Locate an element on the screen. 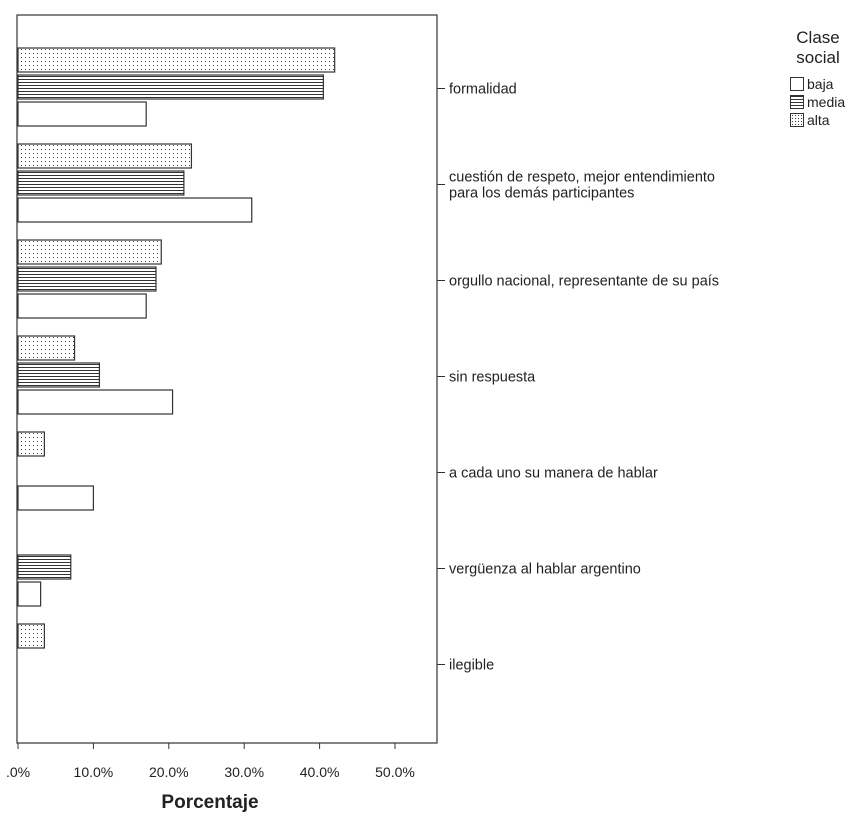  category-label: a cada uno su manera de hablar is located at coordinates (553, 474).